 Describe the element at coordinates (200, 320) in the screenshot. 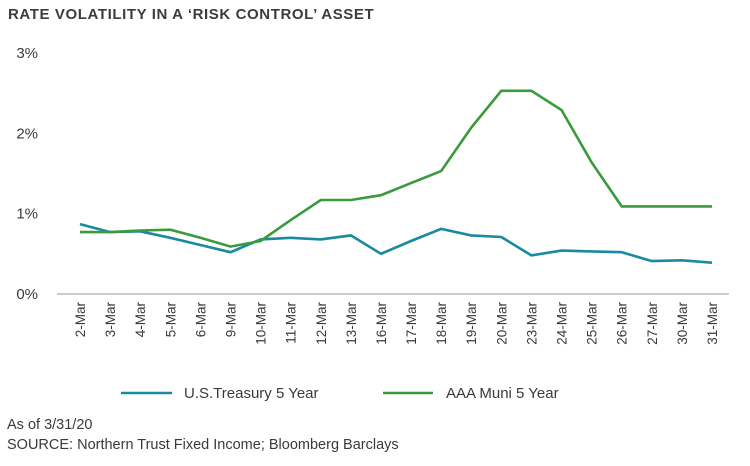

I see `x-tick-label: 6-Mar` at that location.